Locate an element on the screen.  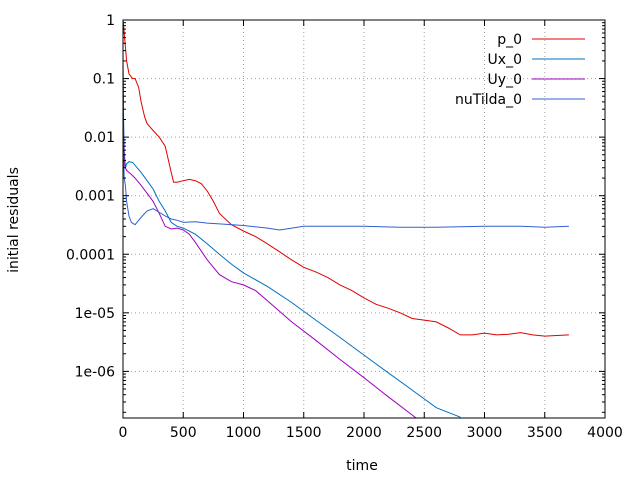
x-tick-label: 1000 is located at coordinates (244, 433).